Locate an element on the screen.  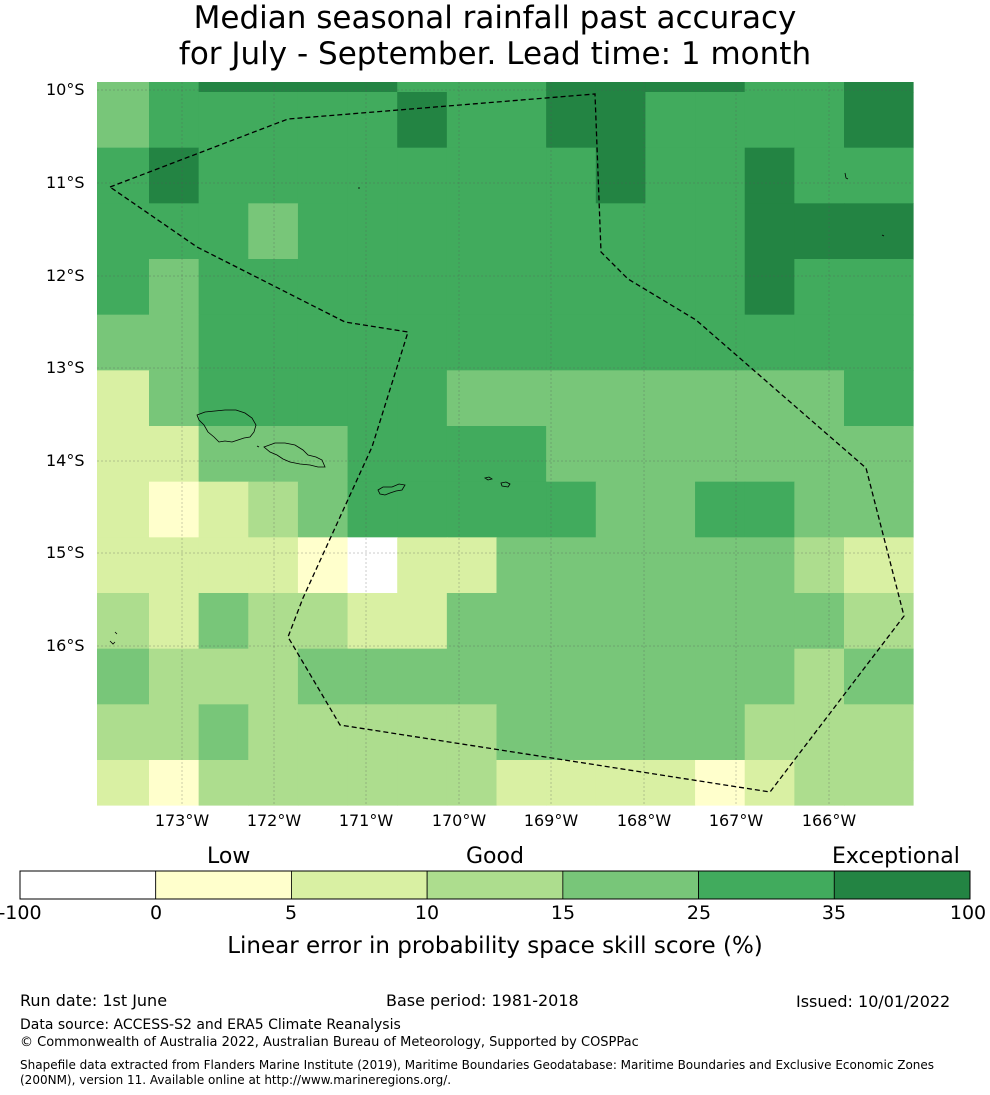
issued-date: Issued: 10/01/2022 is located at coordinates (873, 1001).